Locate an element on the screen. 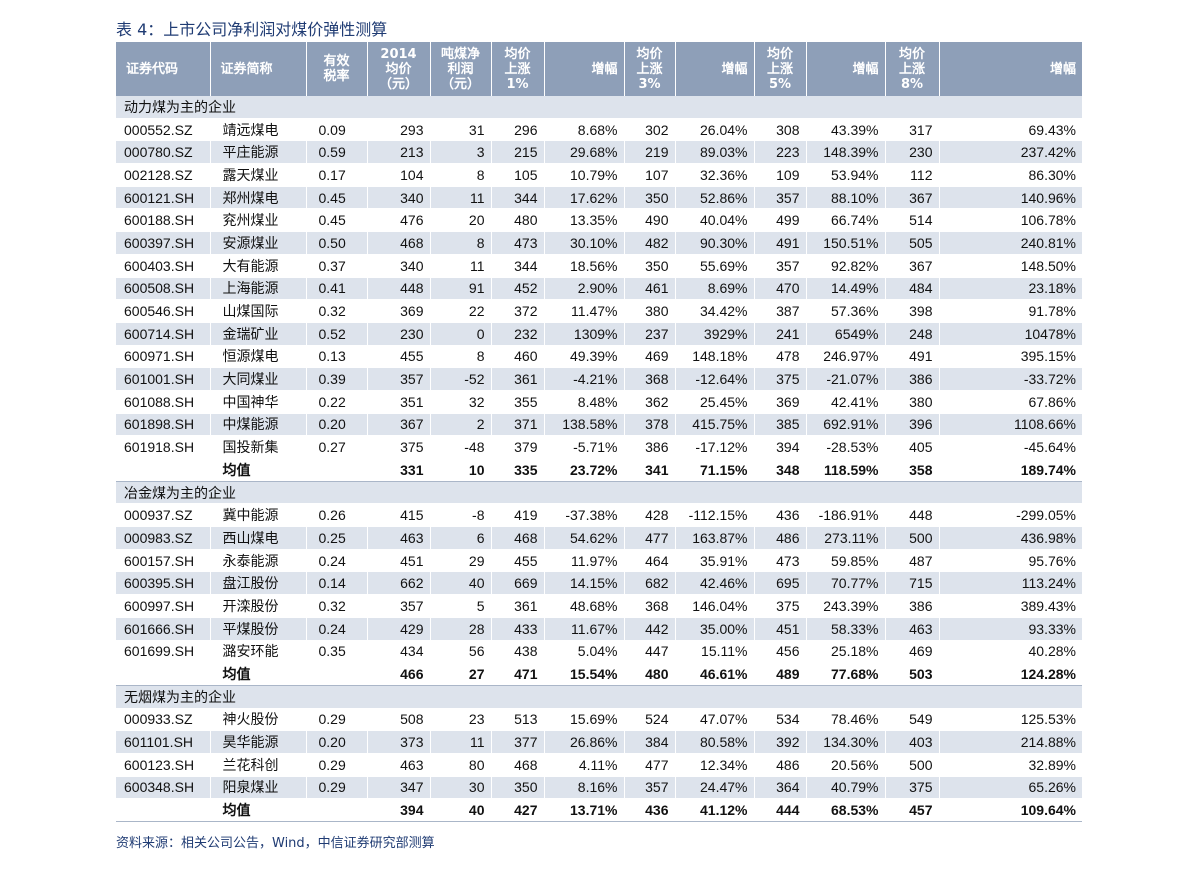 The height and width of the screenshot is (870, 1191). table-cell: 669 is located at coordinates (518, 583).